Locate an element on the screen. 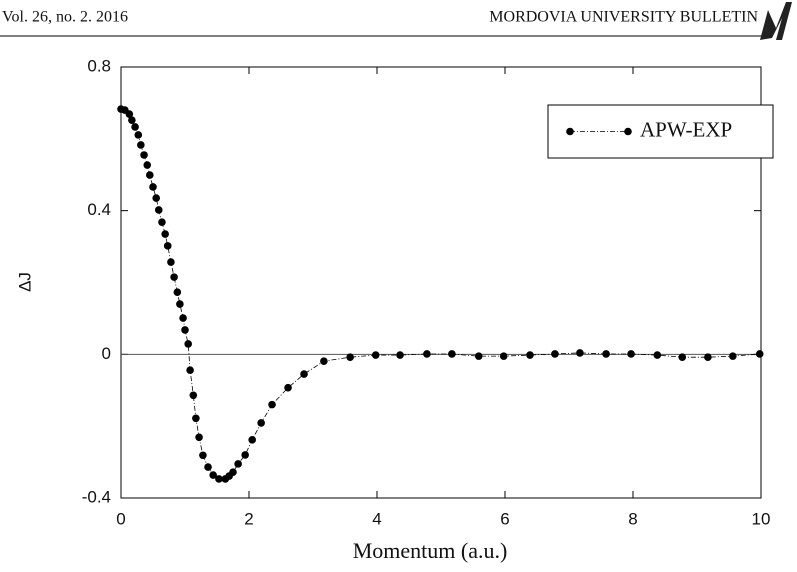  x-tick-label: 10 is located at coordinates (761, 518).